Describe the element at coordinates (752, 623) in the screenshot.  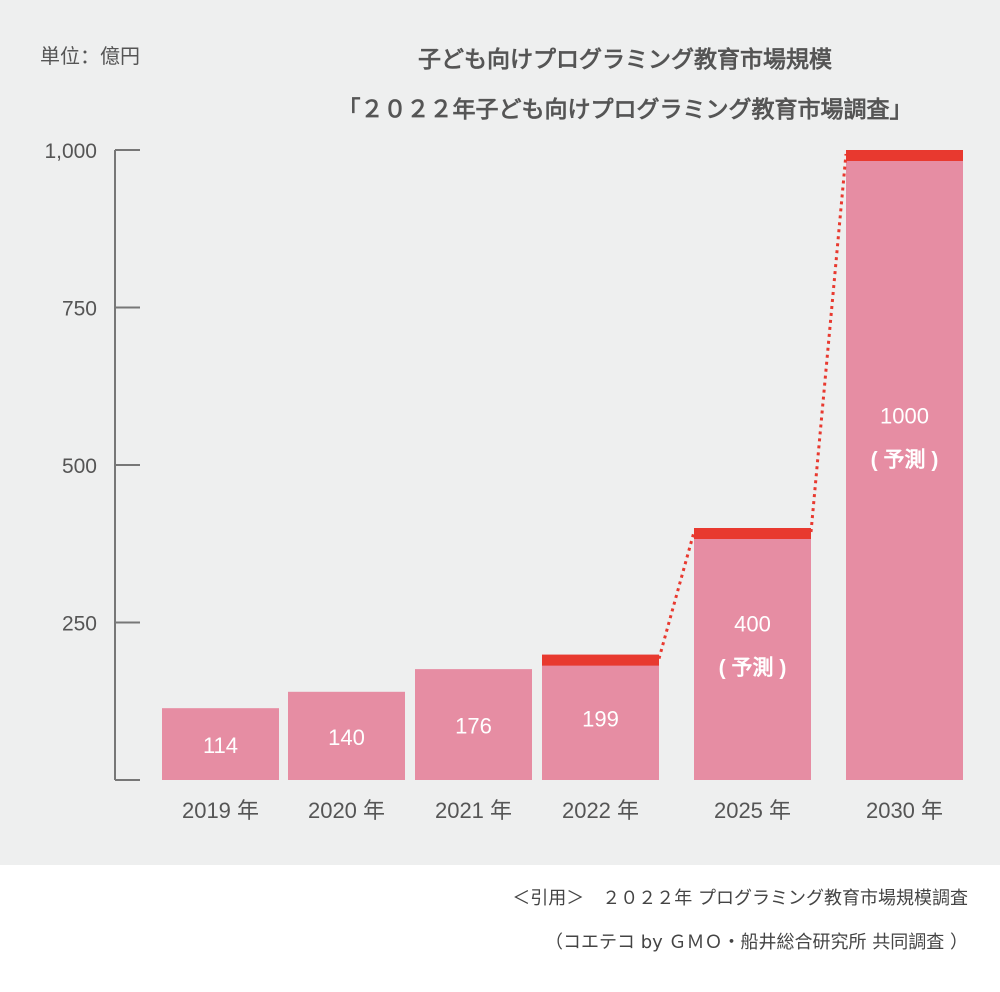
I see `value-label-4: 400` at that location.